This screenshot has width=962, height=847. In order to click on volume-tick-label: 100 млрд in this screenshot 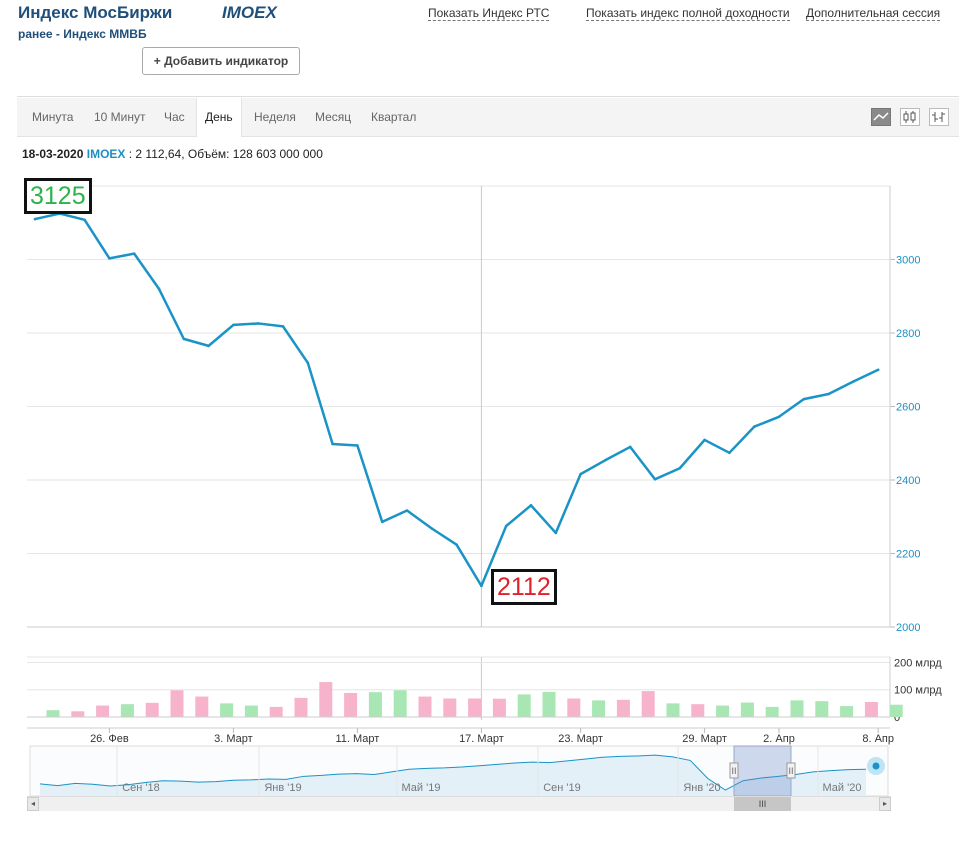, I will do `click(918, 691)`.